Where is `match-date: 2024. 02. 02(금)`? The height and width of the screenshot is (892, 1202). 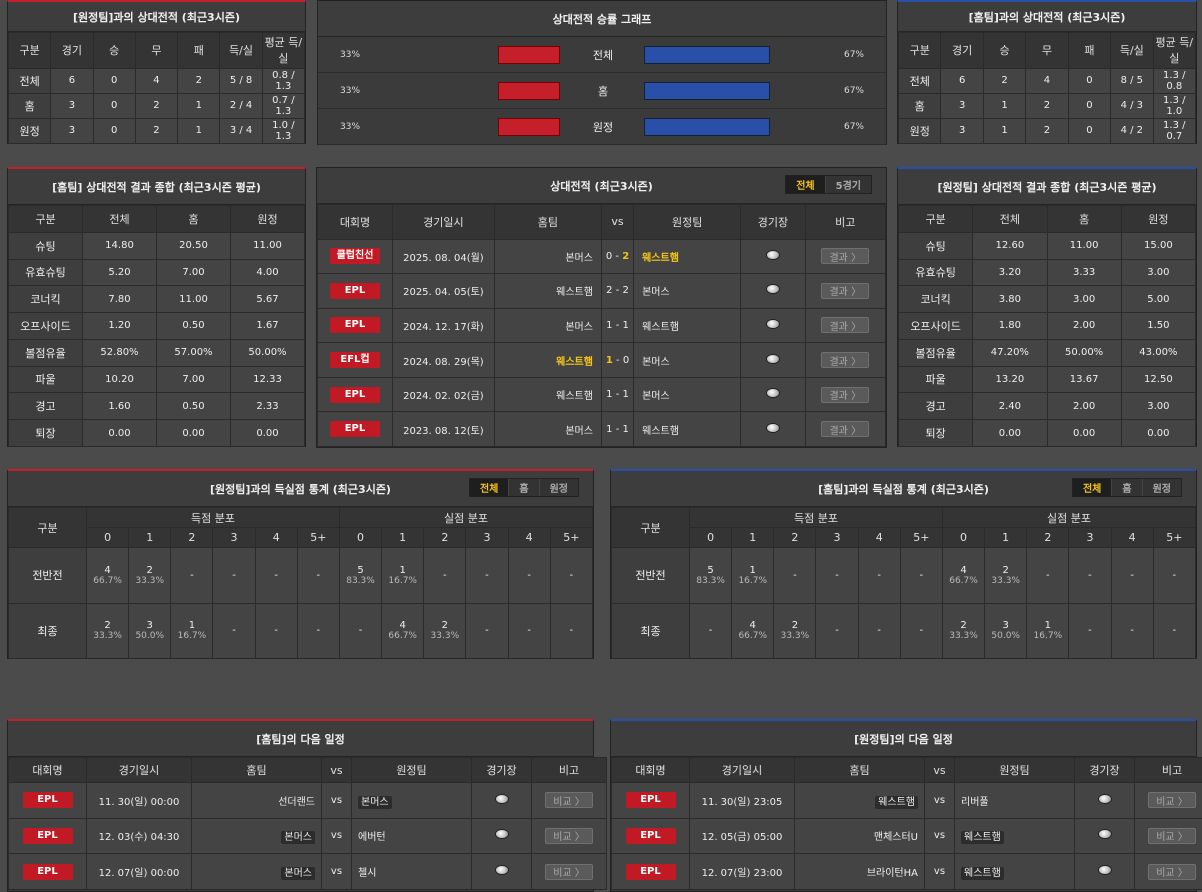 match-date: 2024. 02. 02(금) is located at coordinates (443, 394).